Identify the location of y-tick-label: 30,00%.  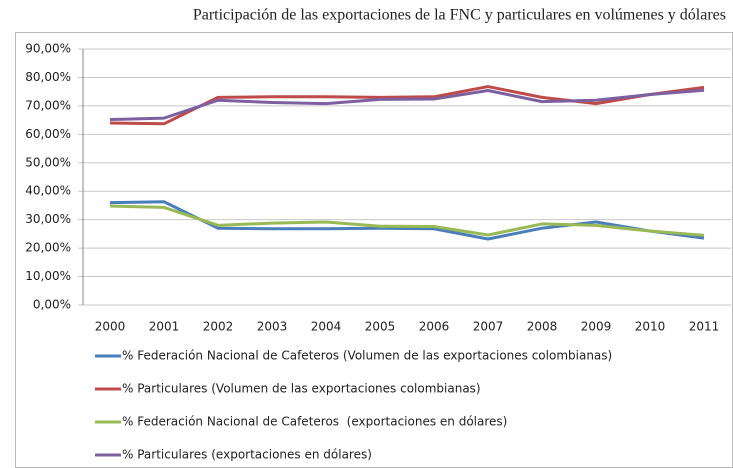
(48, 219).